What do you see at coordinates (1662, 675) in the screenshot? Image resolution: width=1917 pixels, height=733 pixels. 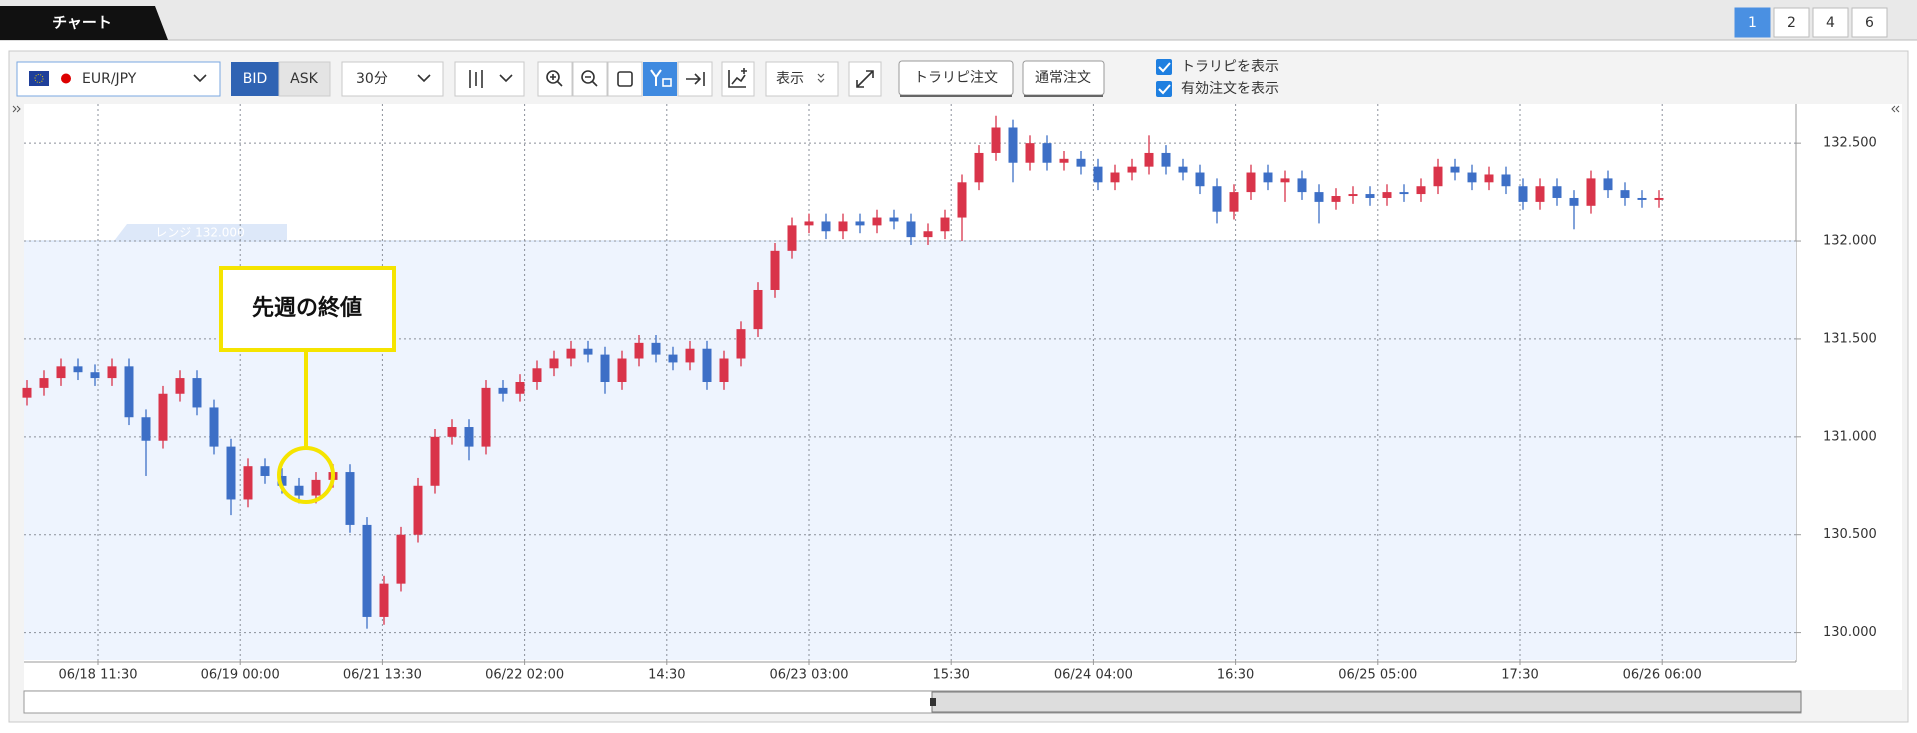 I see `x-tick-label: 06/26 06:00` at bounding box center [1662, 675].